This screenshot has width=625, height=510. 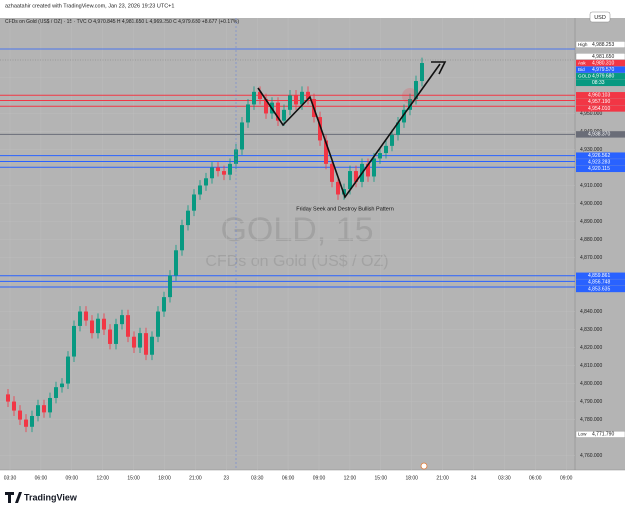 I want to click on countdown: 08:33, so click(x=598, y=83).